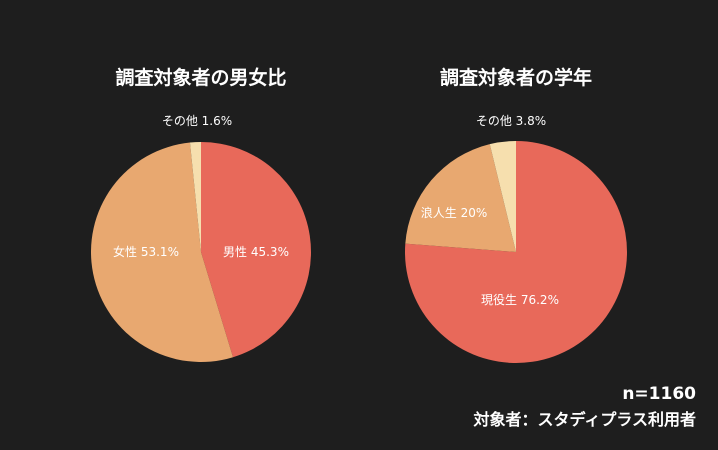 Image resolution: width=718 pixels, height=450 pixels. Describe the element at coordinates (584, 419) in the screenshot. I see `respondents-note: 対象者：スタディプラス利用者` at that location.